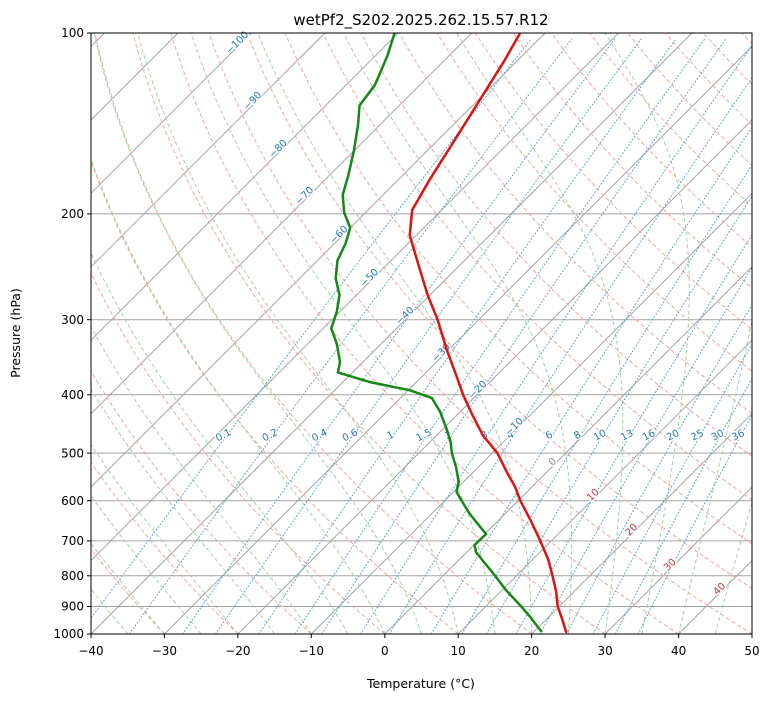 Image resolution: width=775 pixels, height=712 pixels. I want to click on y-tick-label: 700, so click(72, 541).